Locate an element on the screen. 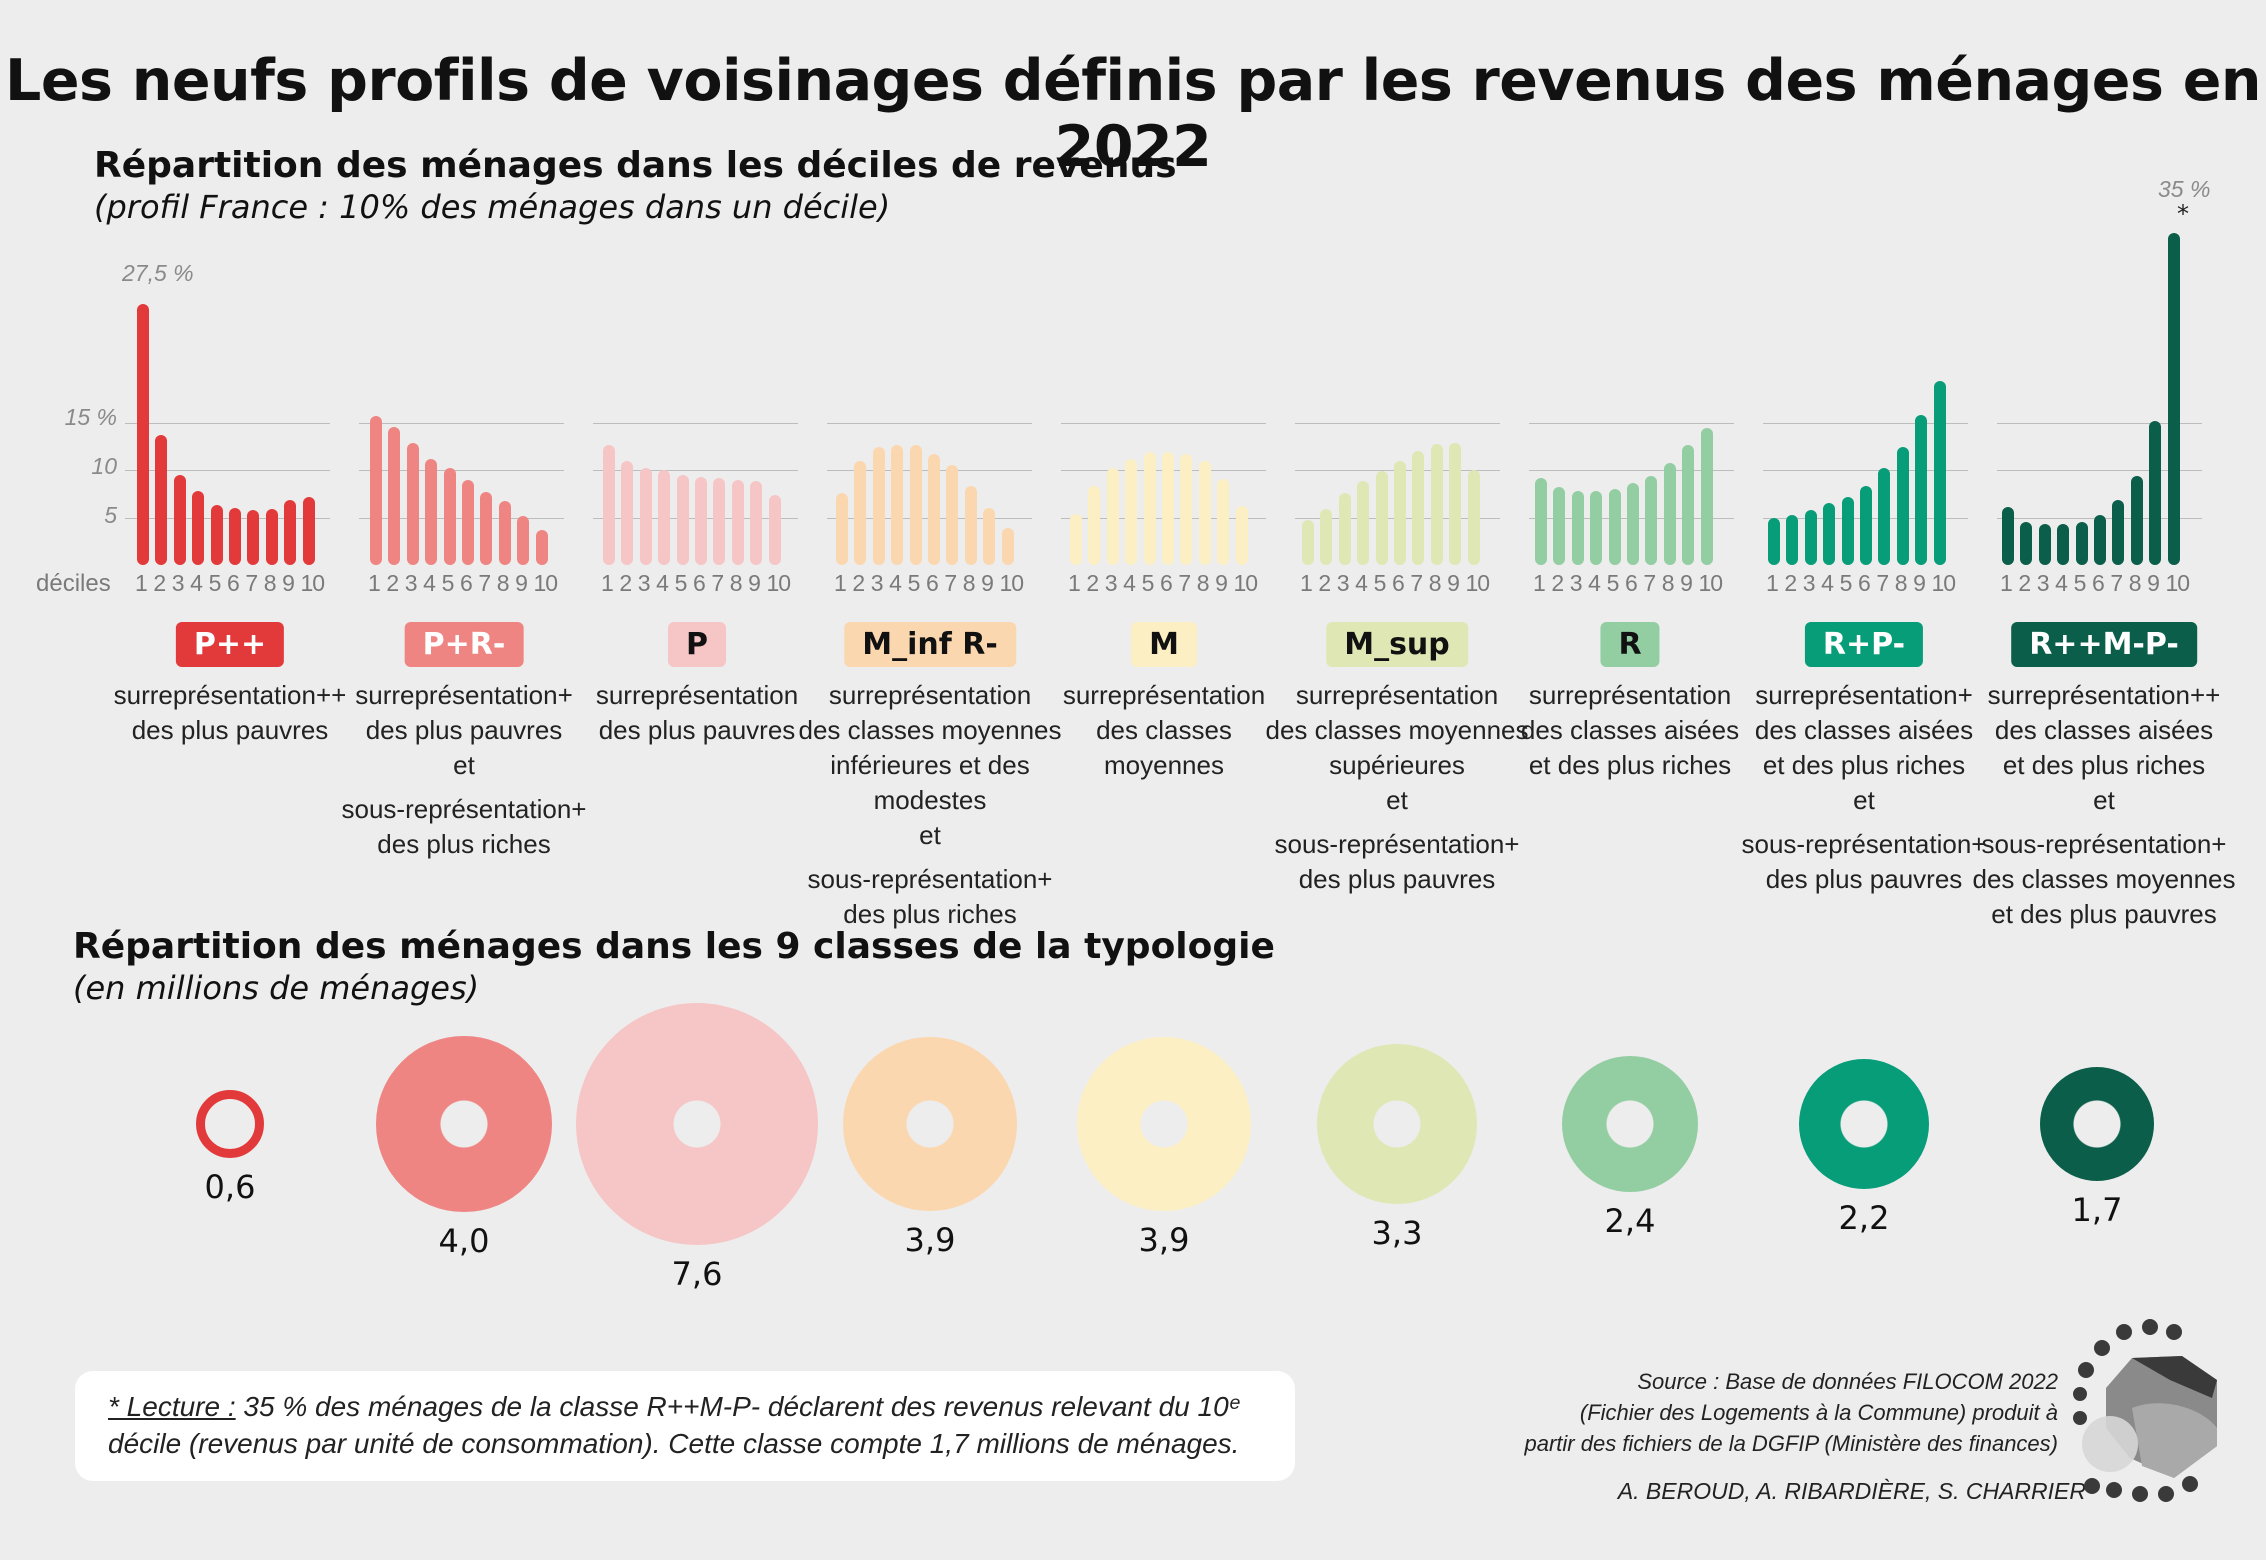  bar-M_inf R--decile-6 is located at coordinates (934, 509).